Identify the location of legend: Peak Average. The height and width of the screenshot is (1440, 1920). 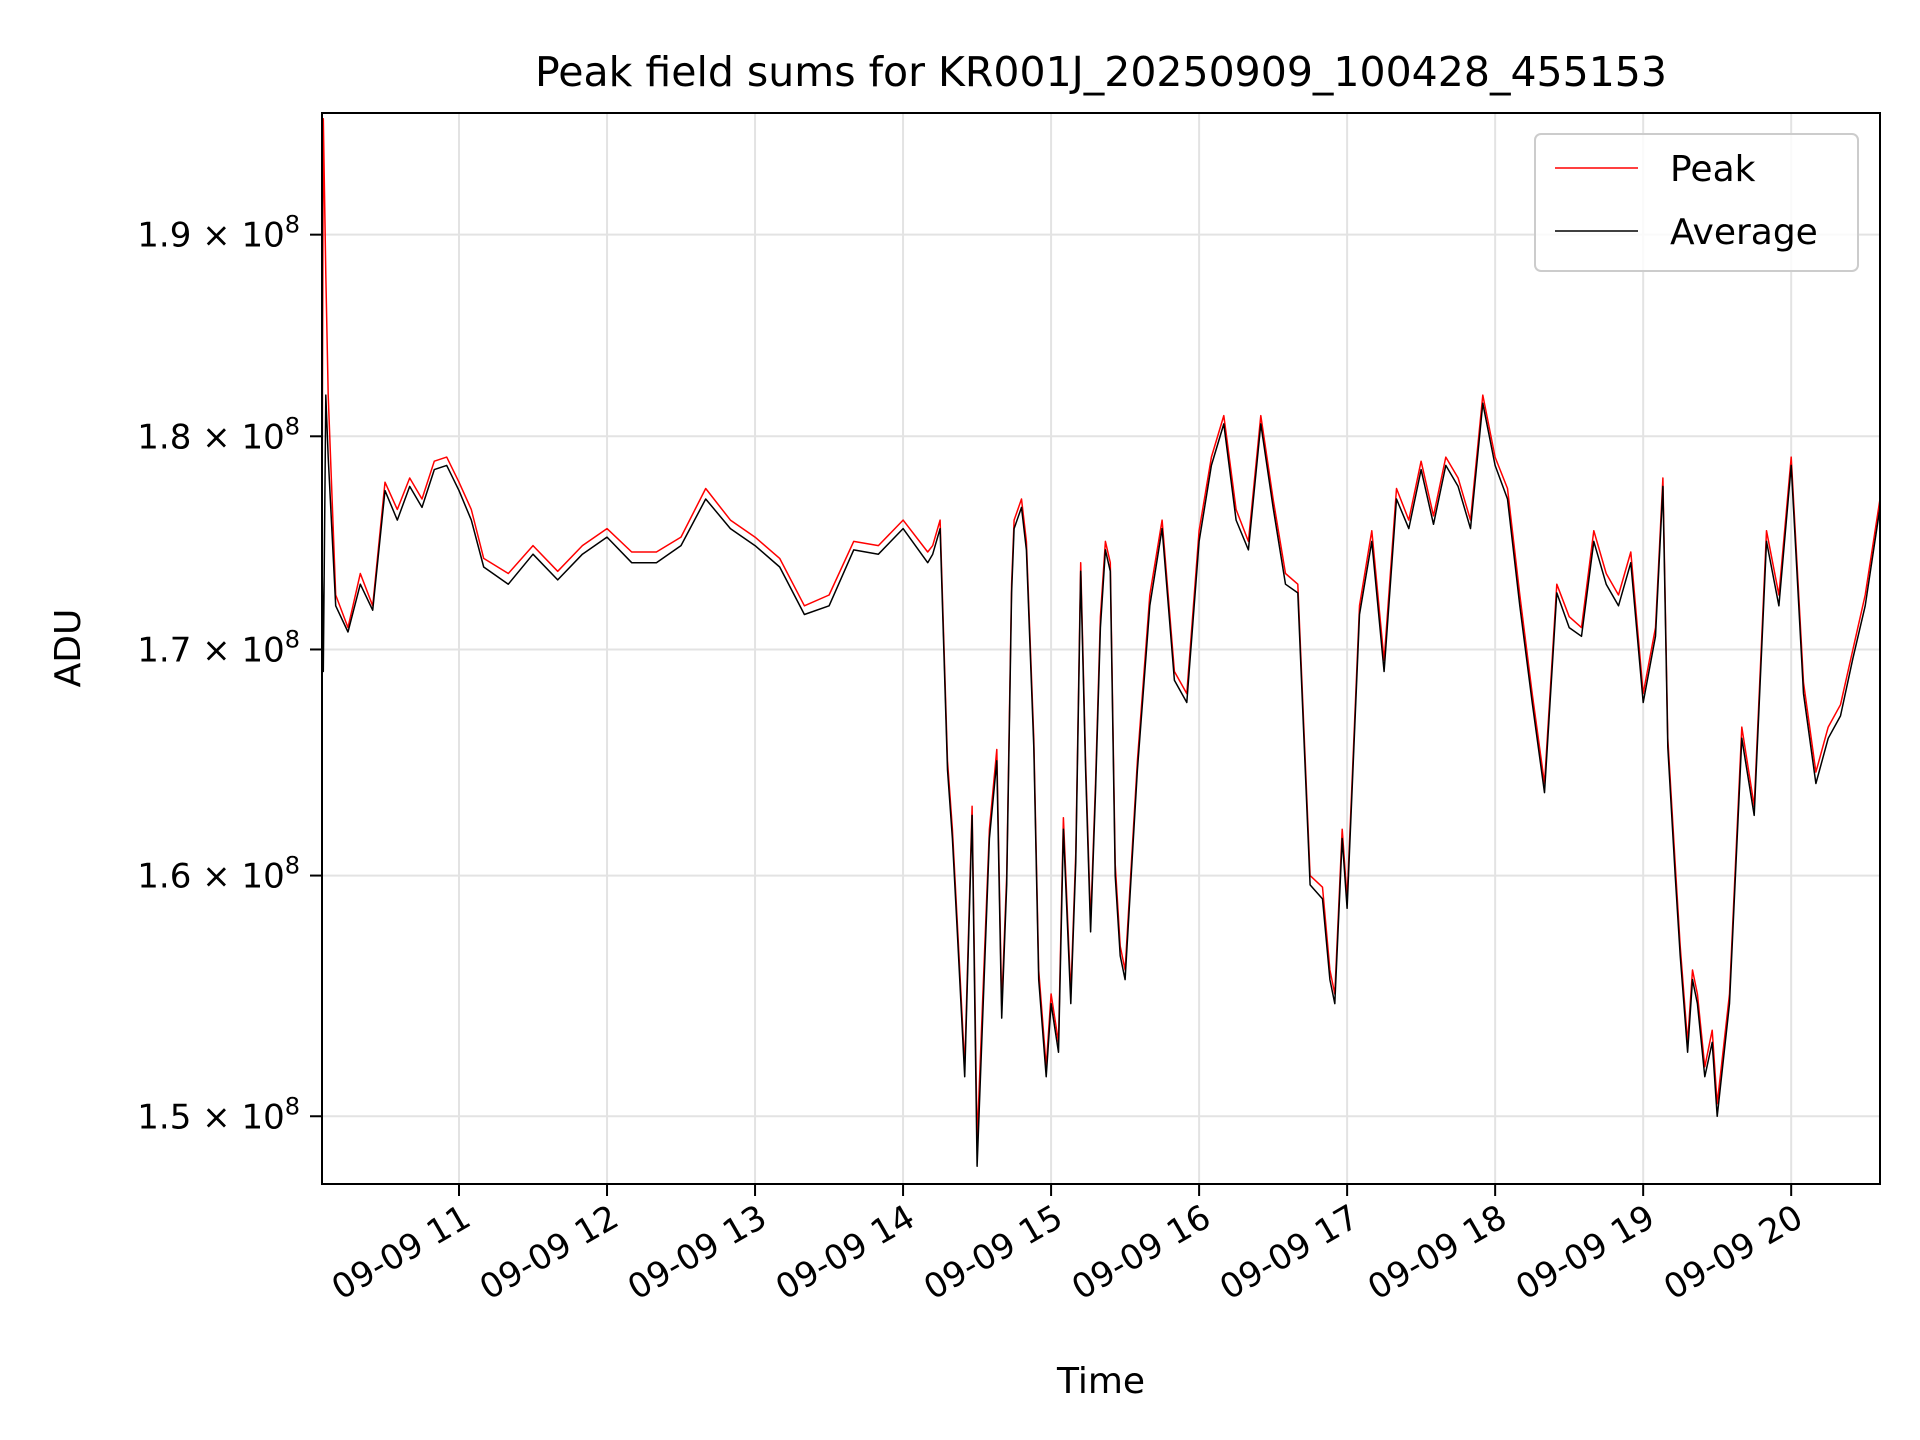
(1696, 202).